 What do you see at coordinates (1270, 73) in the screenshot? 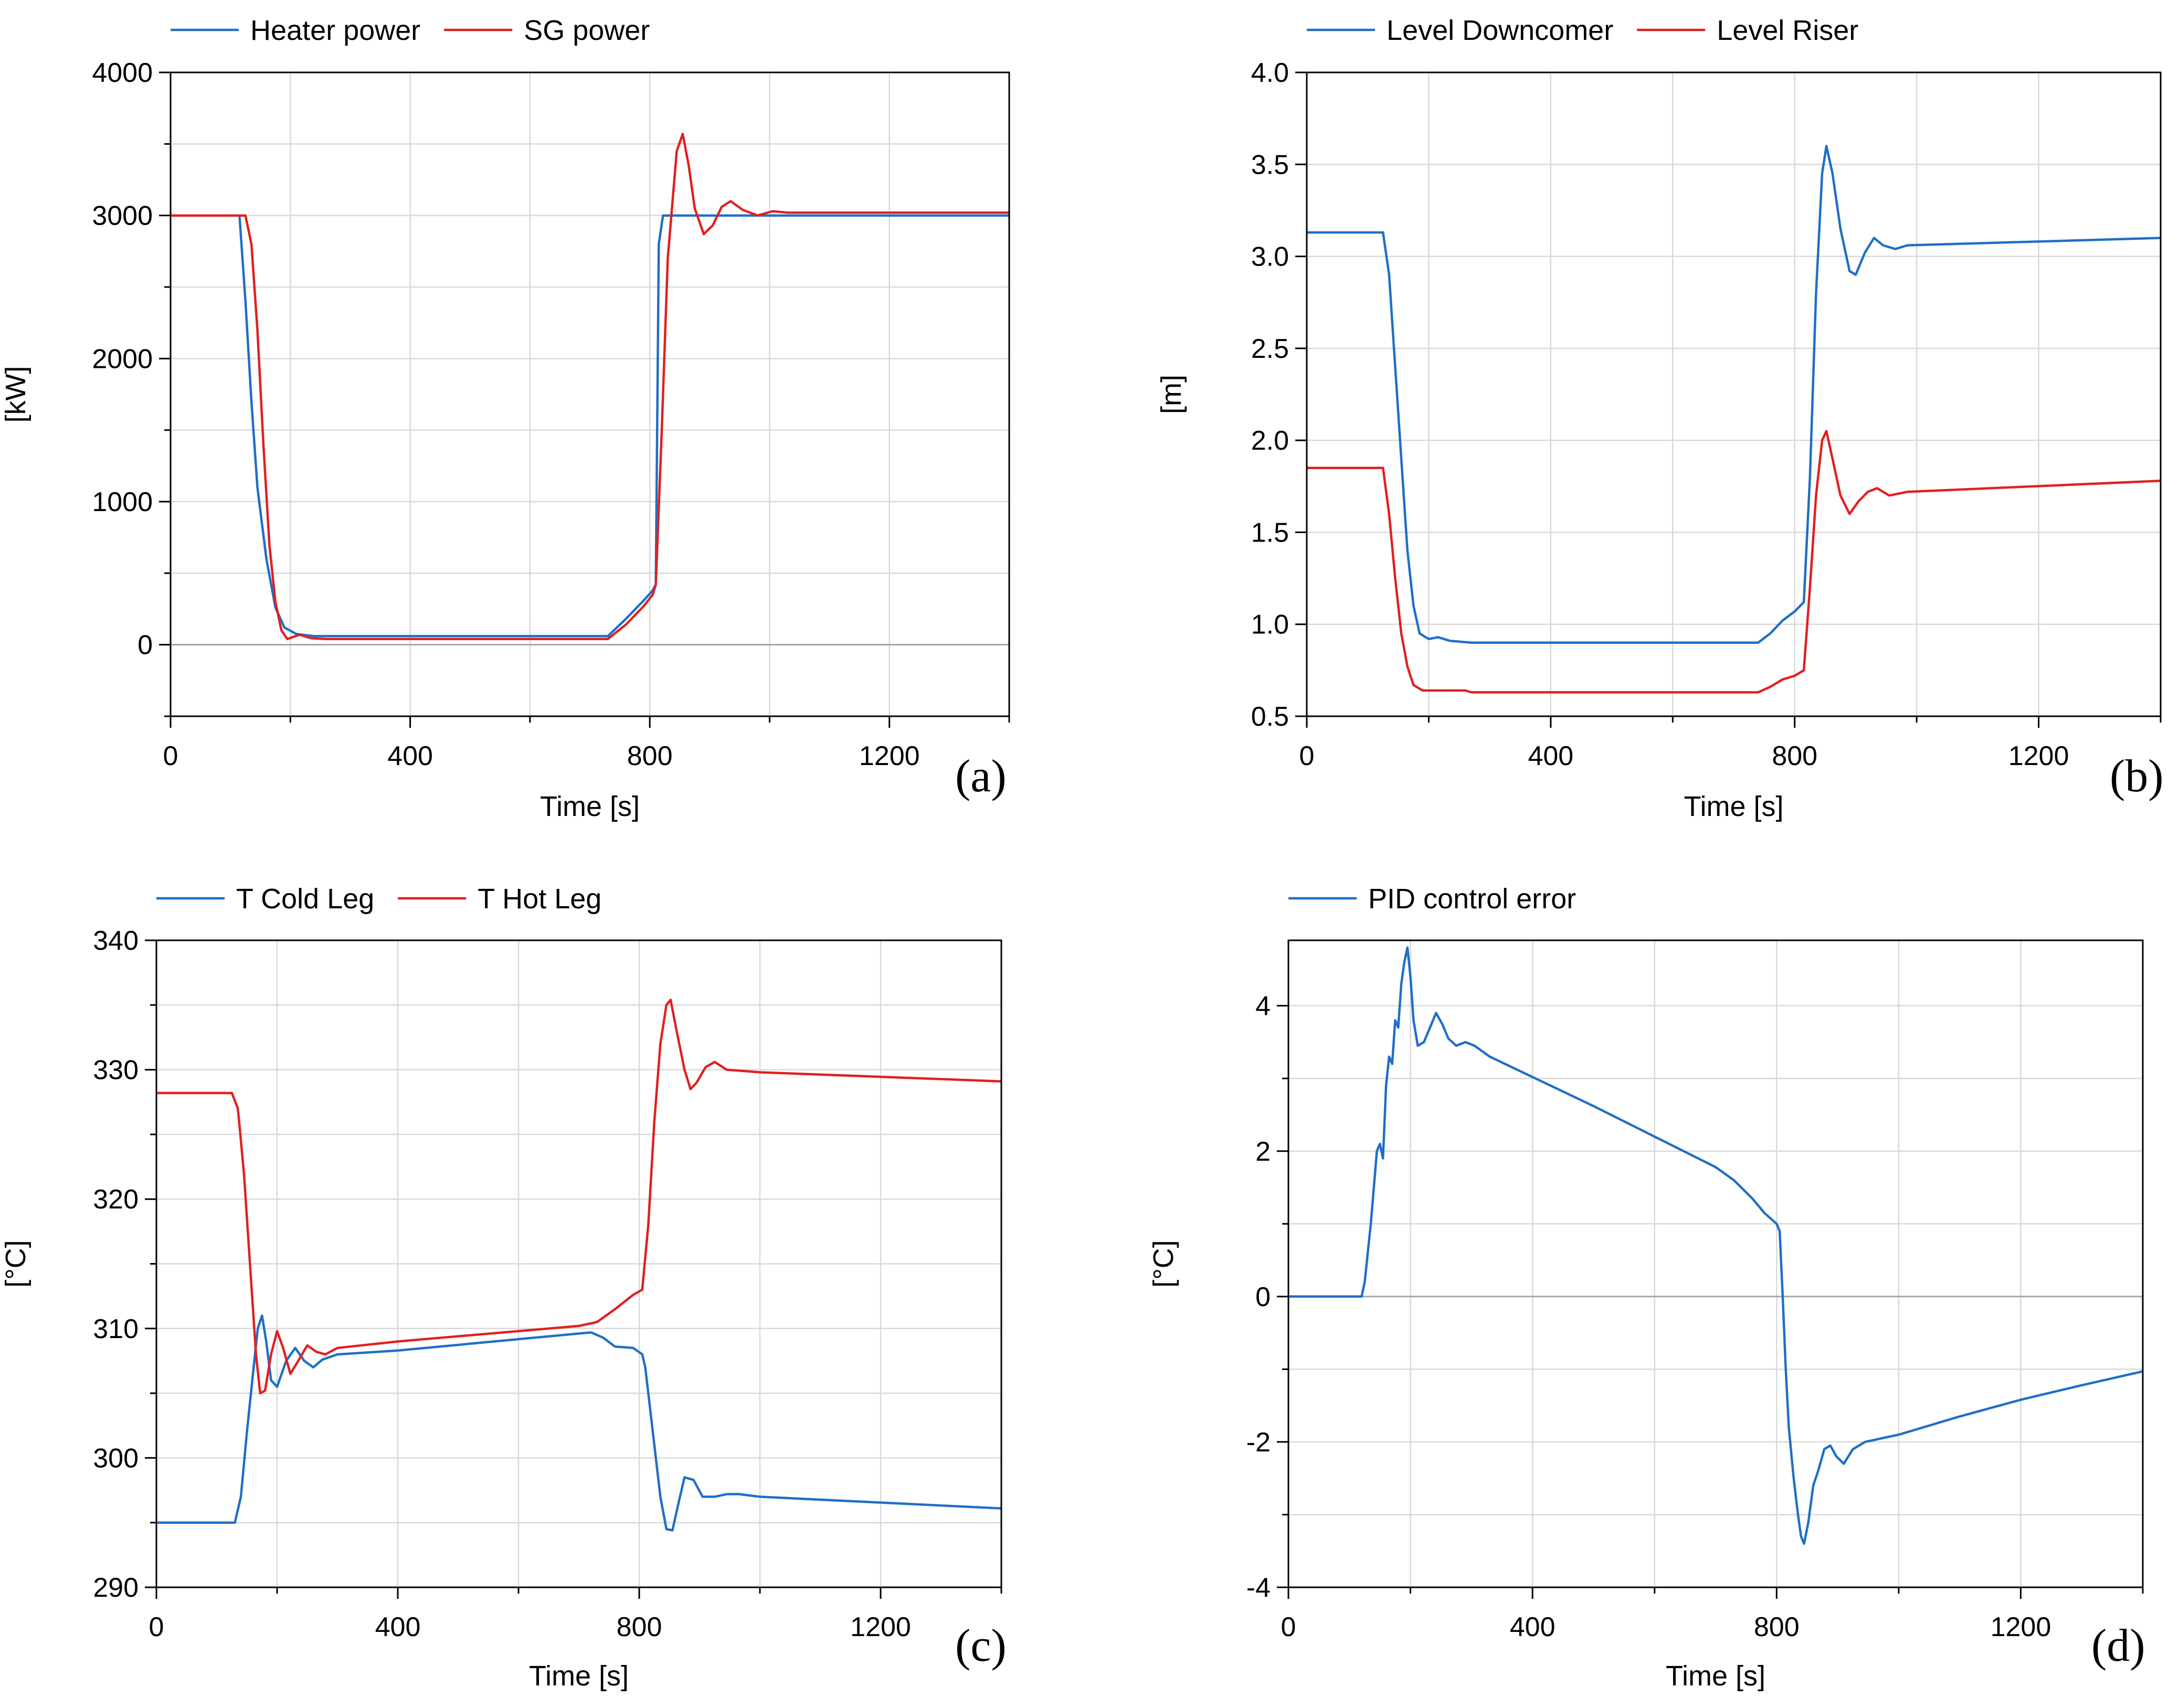
I see `y-tick-label: 4.0` at bounding box center [1270, 73].